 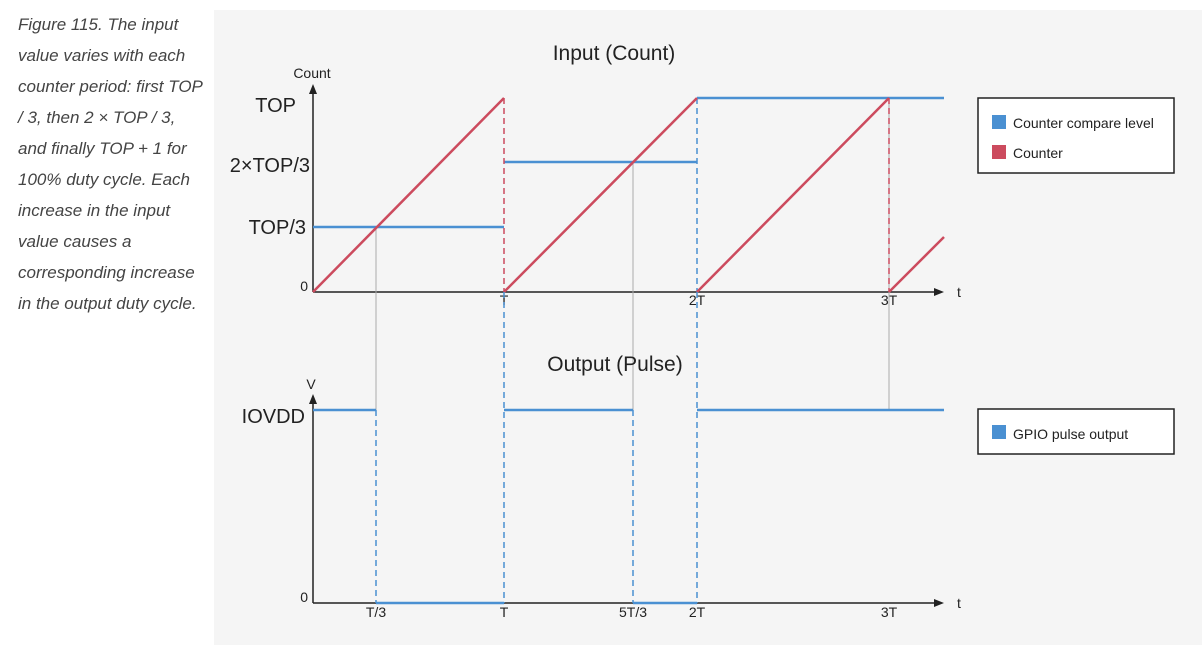 What do you see at coordinates (1038, 153) in the screenshot?
I see `legend-label-counter: Counter` at bounding box center [1038, 153].